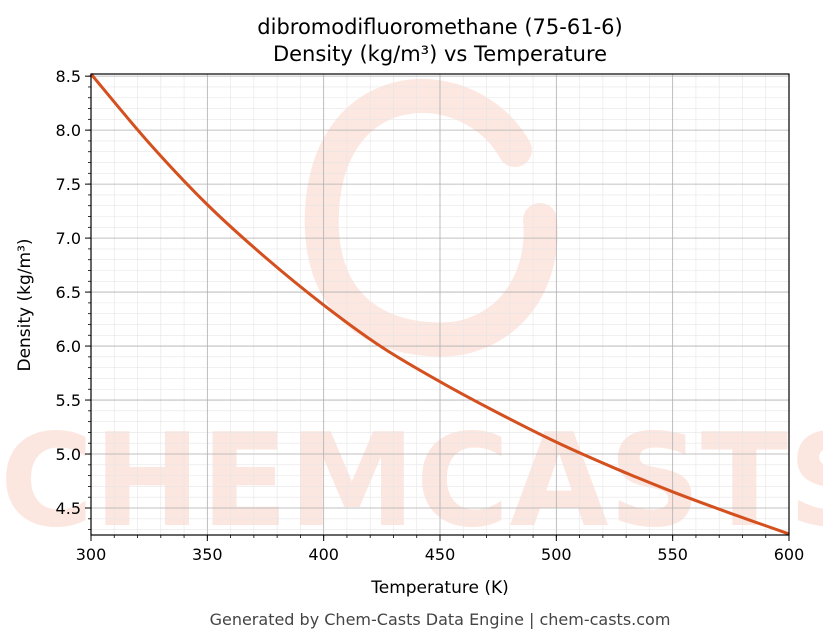 The image size is (823, 644). I want to click on y-tick-label: 6.5, so click(68, 292).